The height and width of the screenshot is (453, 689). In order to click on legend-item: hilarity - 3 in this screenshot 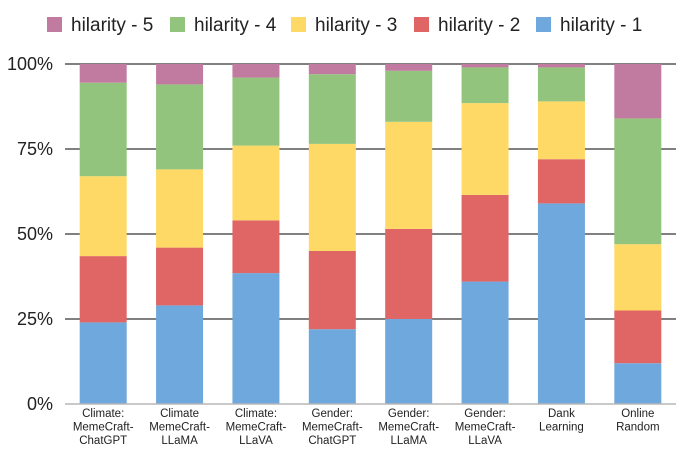, I will do `click(344, 25)`.